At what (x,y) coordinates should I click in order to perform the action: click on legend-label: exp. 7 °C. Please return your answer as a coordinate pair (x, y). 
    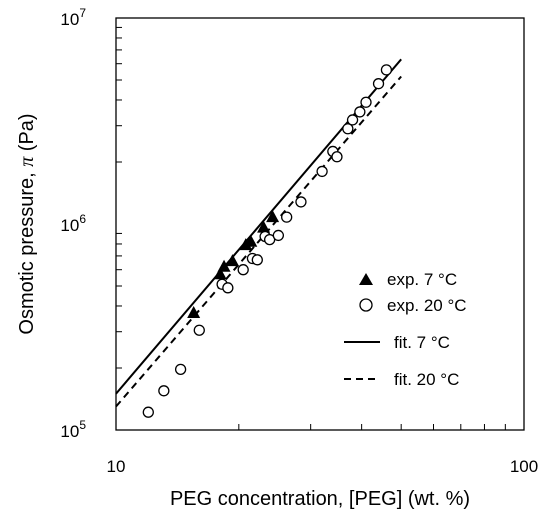
    Looking at the image, I should click on (422, 279).